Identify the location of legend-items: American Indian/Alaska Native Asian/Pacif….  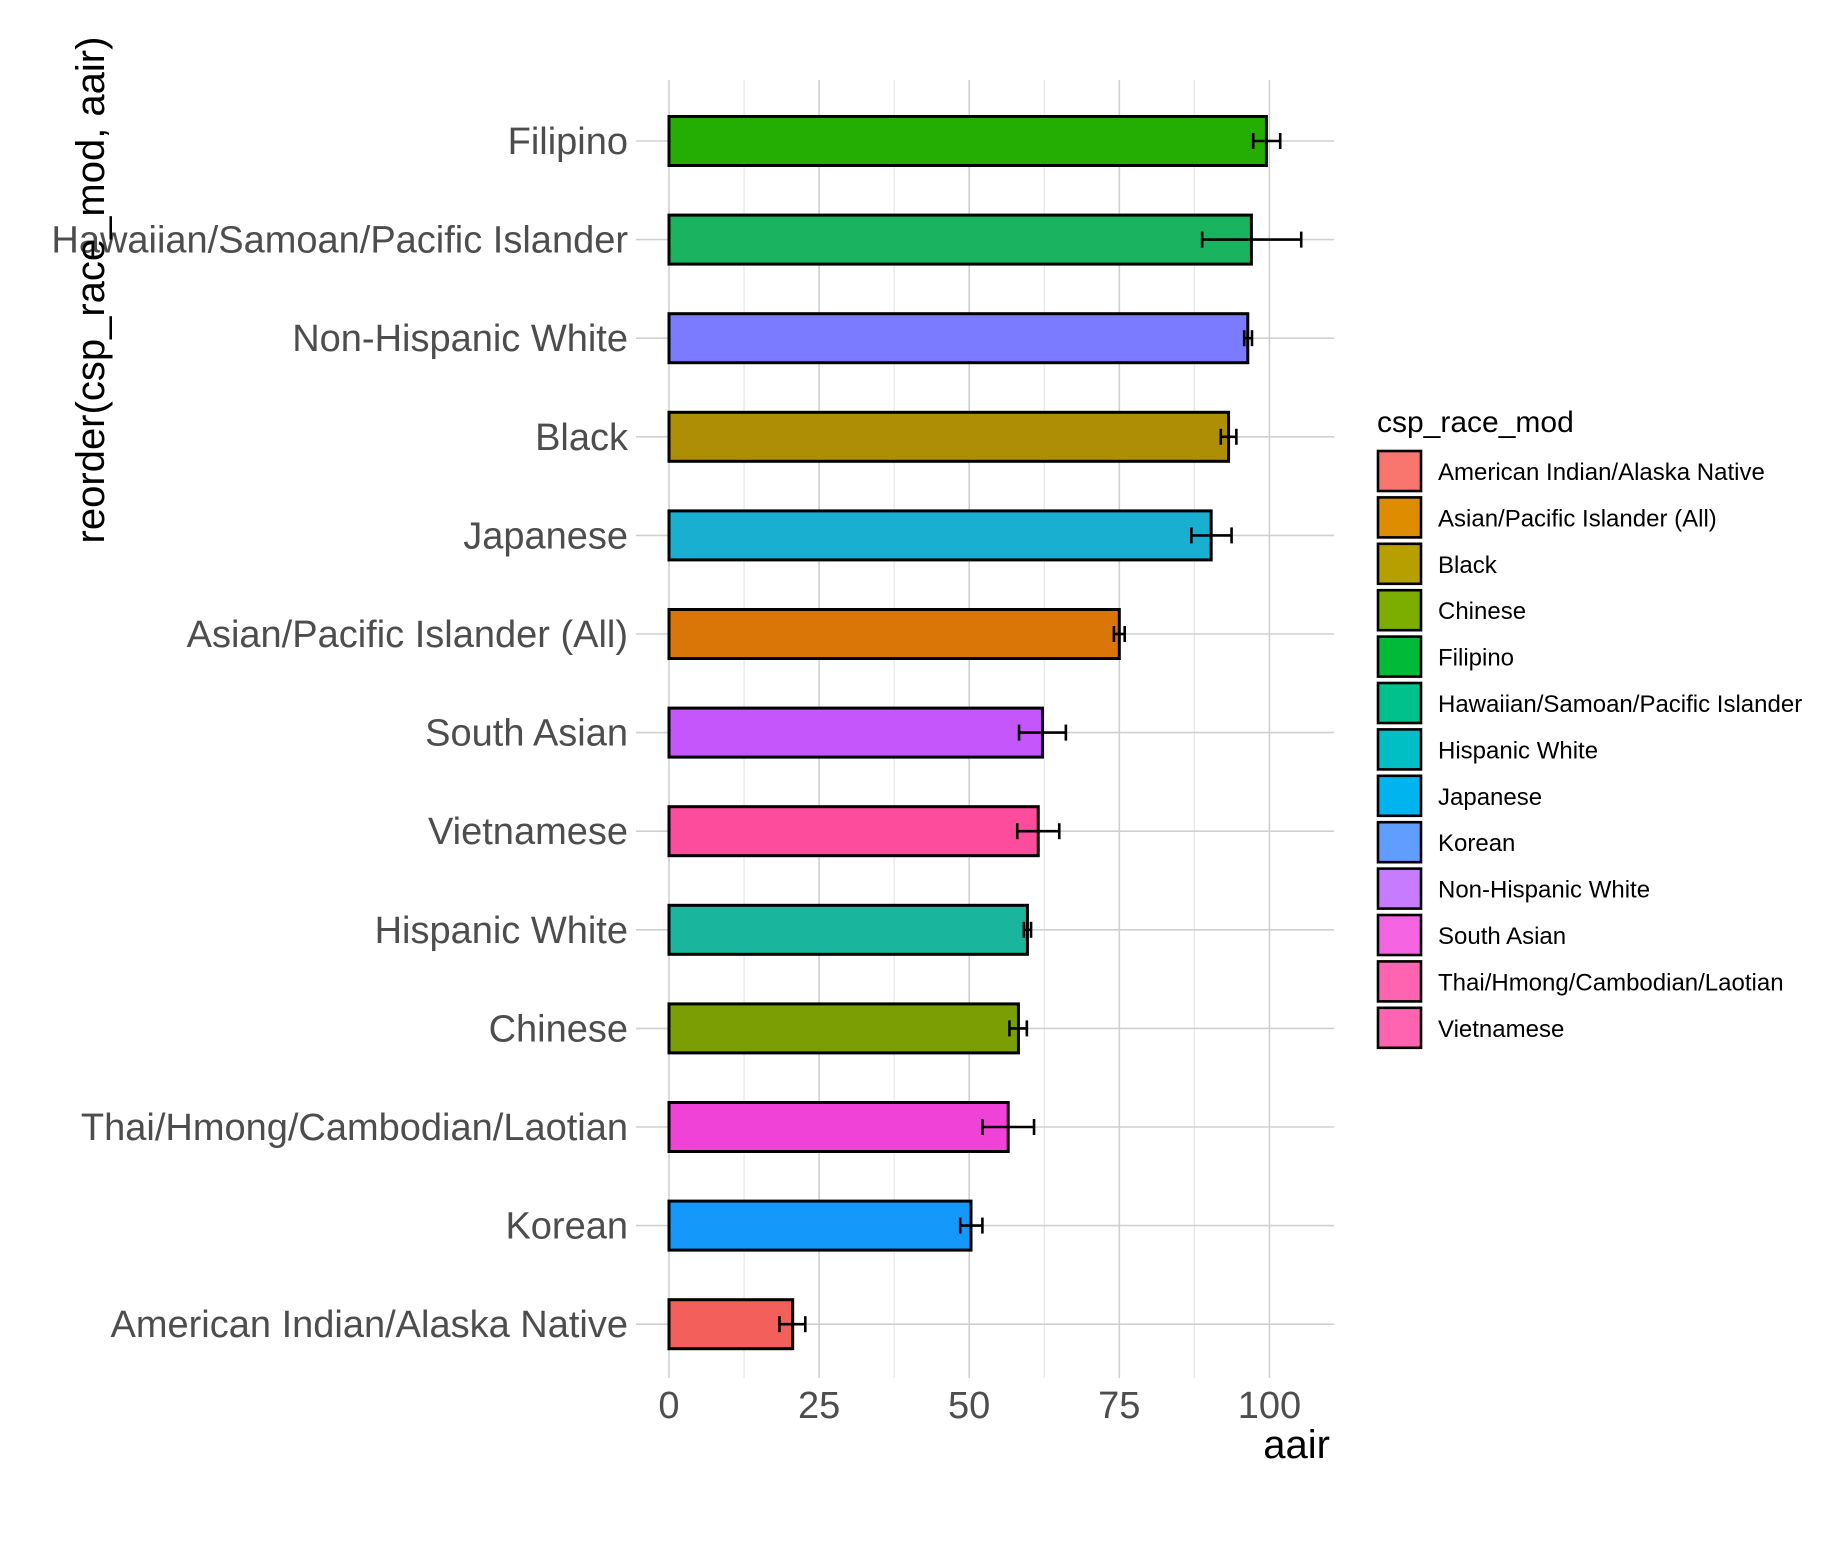
(1589, 749).